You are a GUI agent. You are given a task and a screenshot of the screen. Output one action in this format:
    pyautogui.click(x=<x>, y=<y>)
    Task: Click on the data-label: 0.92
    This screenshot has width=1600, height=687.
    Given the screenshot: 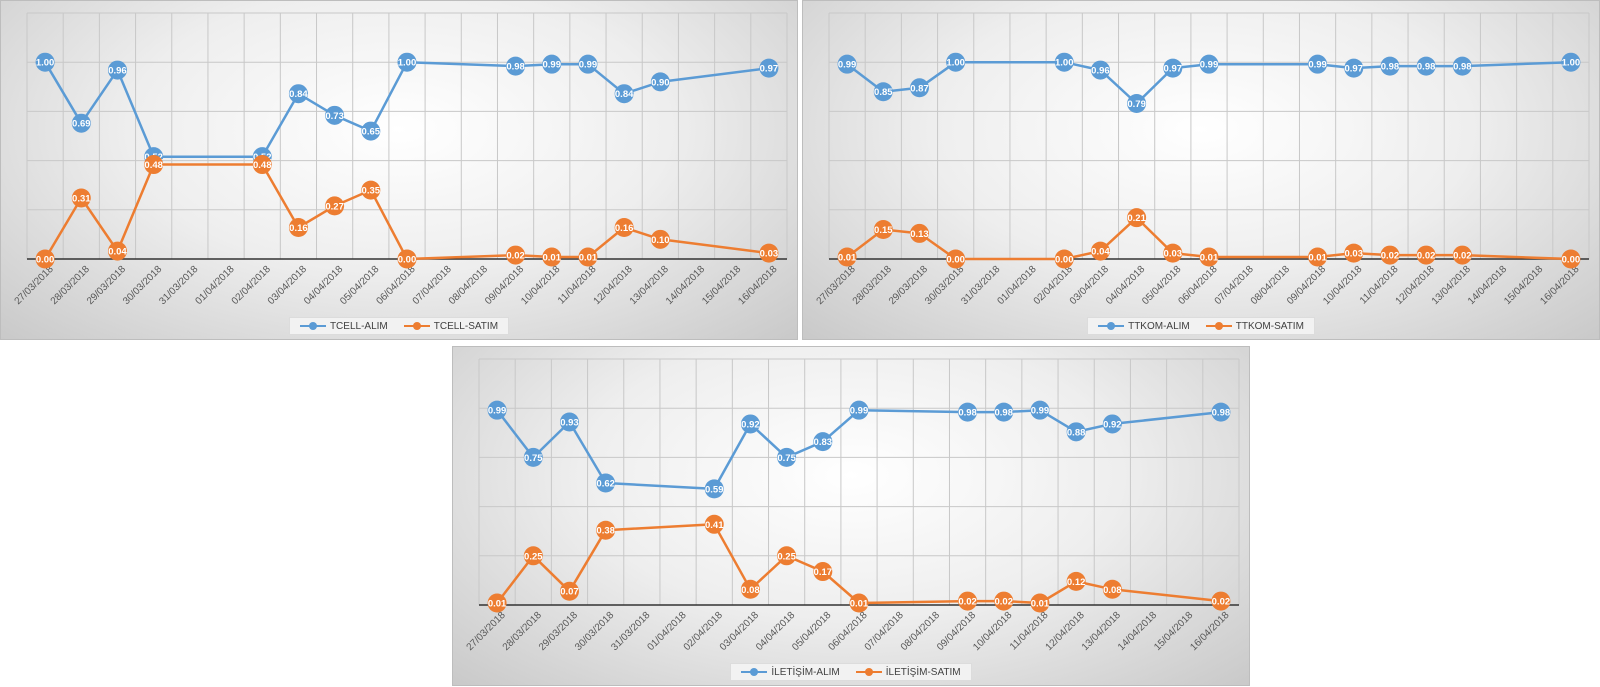 What is the action you would take?
    pyautogui.click(x=750, y=424)
    